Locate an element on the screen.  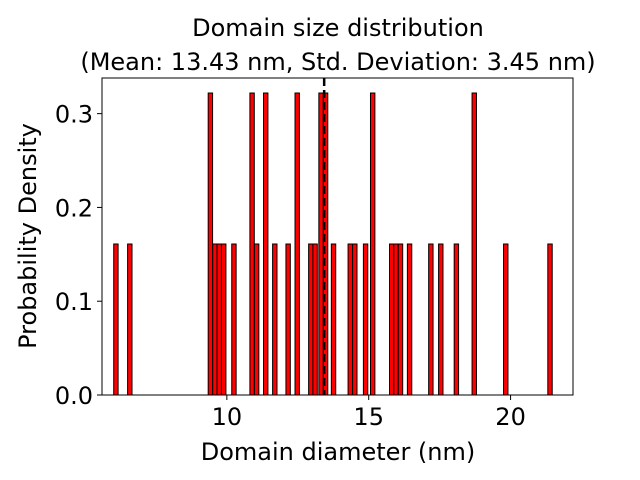
x-tick-label-0: 10 is located at coordinates (227, 417).